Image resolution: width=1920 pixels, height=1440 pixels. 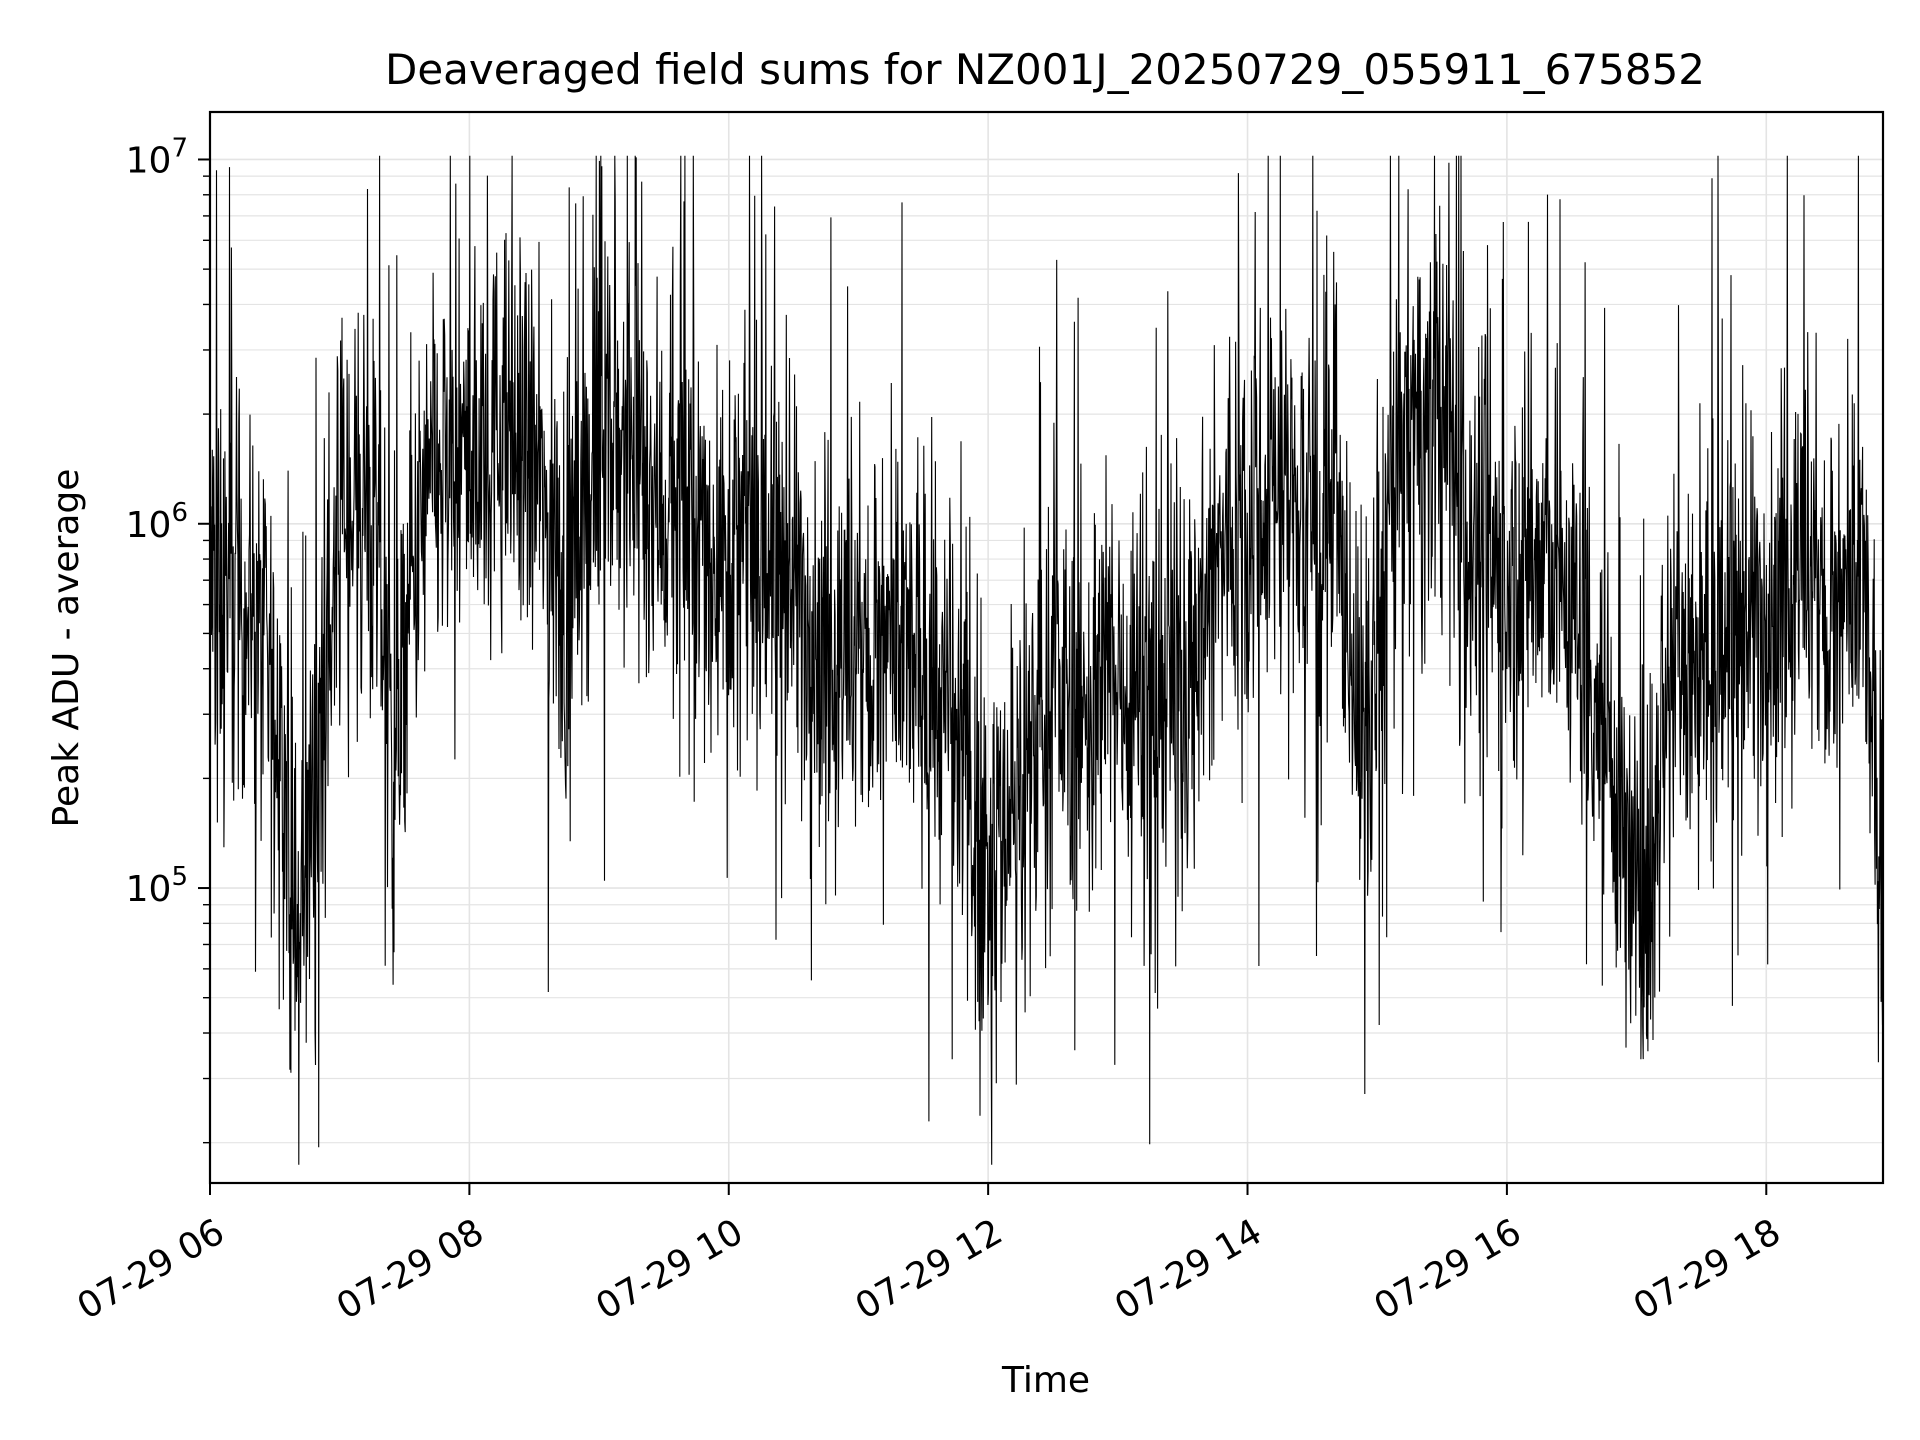 What do you see at coordinates (179, 148) in the screenshot?
I see `y-tick-exponent: 7` at bounding box center [179, 148].